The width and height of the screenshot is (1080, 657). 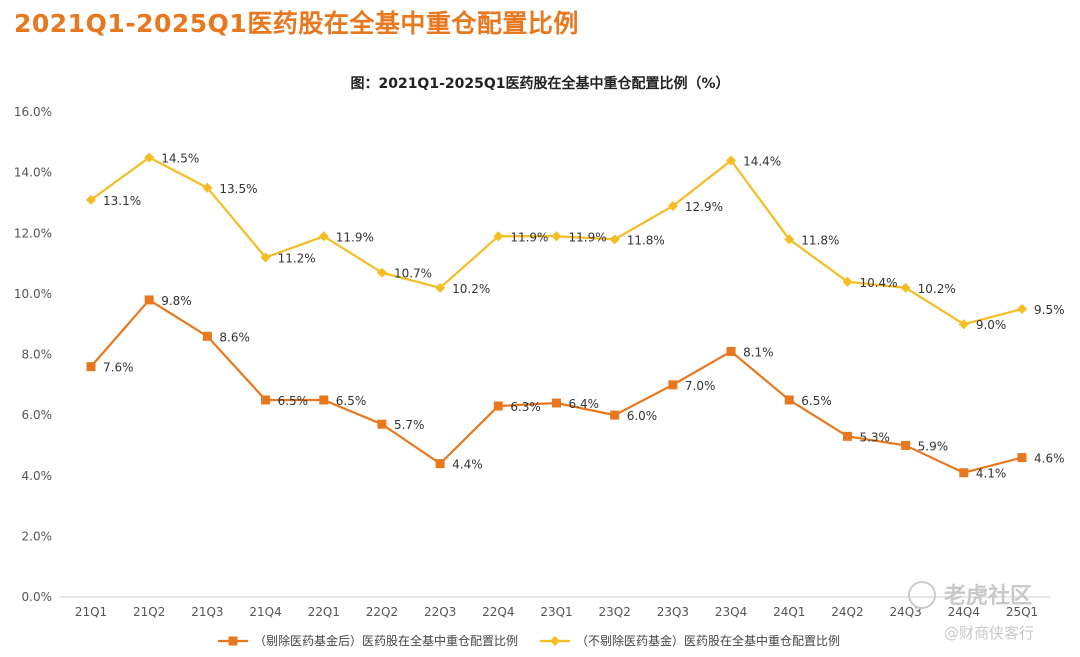 What do you see at coordinates (467, 465) in the screenshot?
I see `data-label: 4.4%` at bounding box center [467, 465].